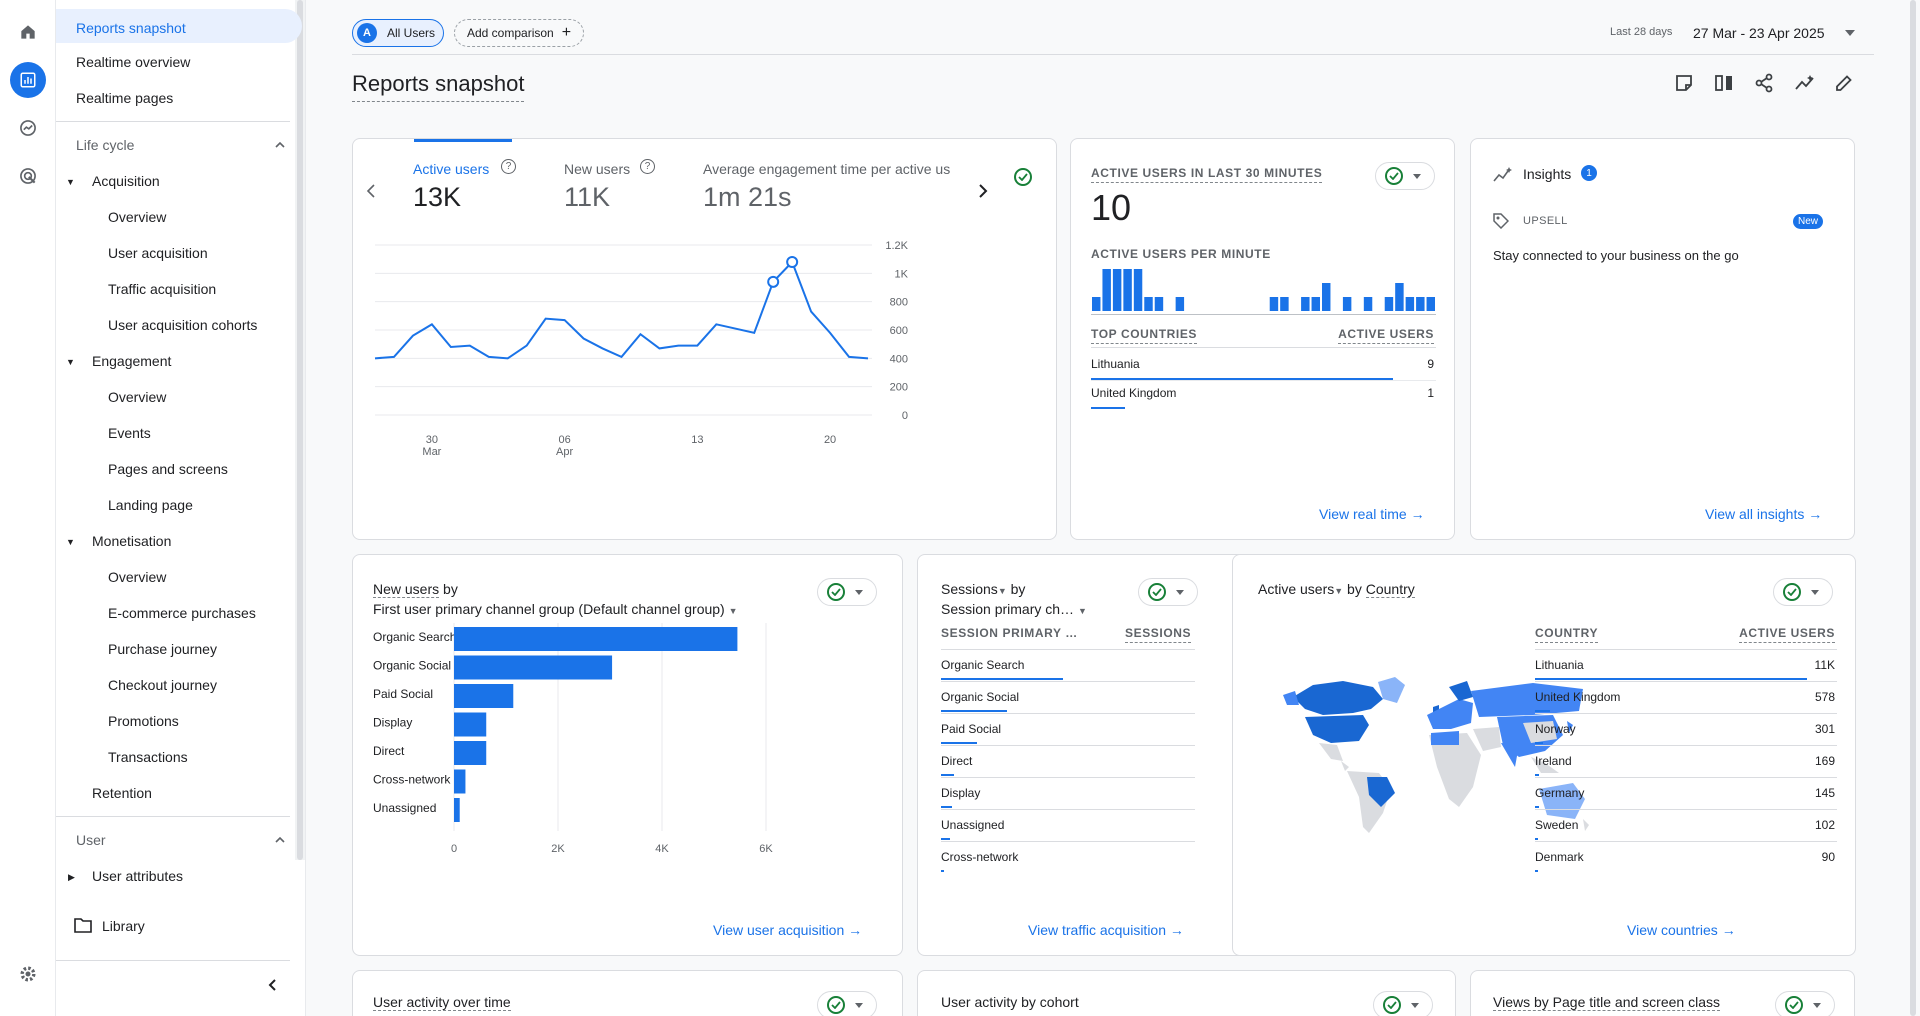  What do you see at coordinates (179, 26) in the screenshot?
I see `nav-reports-snapshot: Reports snapshot` at bounding box center [179, 26].